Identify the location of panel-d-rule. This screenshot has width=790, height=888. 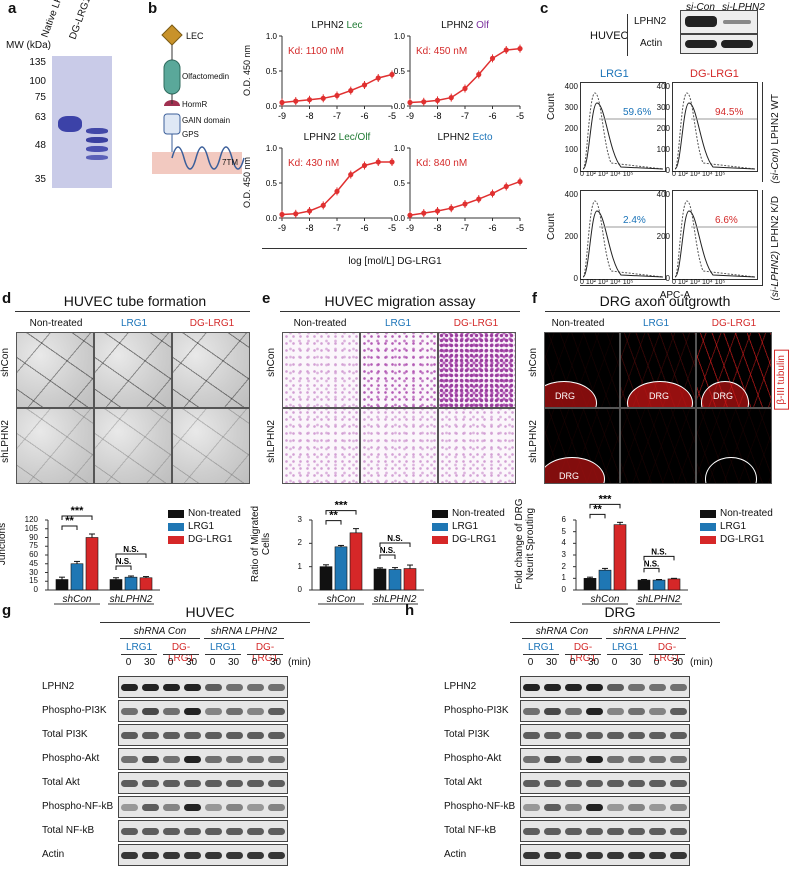
(132, 311).